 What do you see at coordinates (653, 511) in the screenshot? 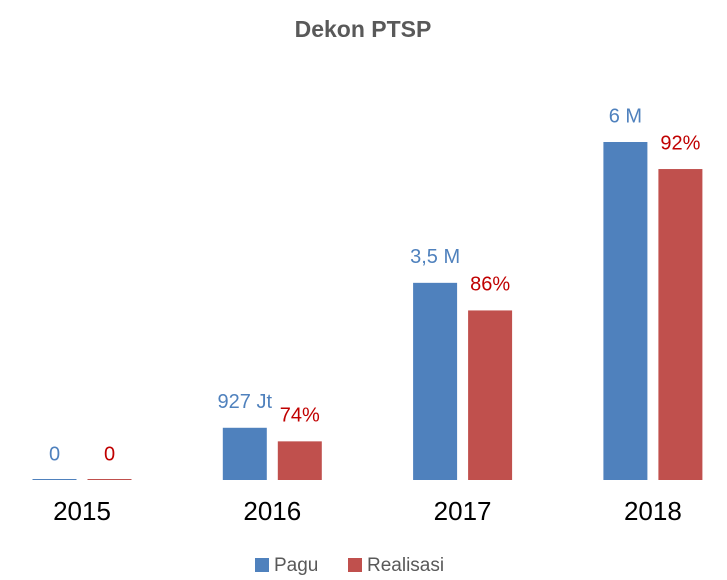
I see `x-tick-label: 2018` at bounding box center [653, 511].